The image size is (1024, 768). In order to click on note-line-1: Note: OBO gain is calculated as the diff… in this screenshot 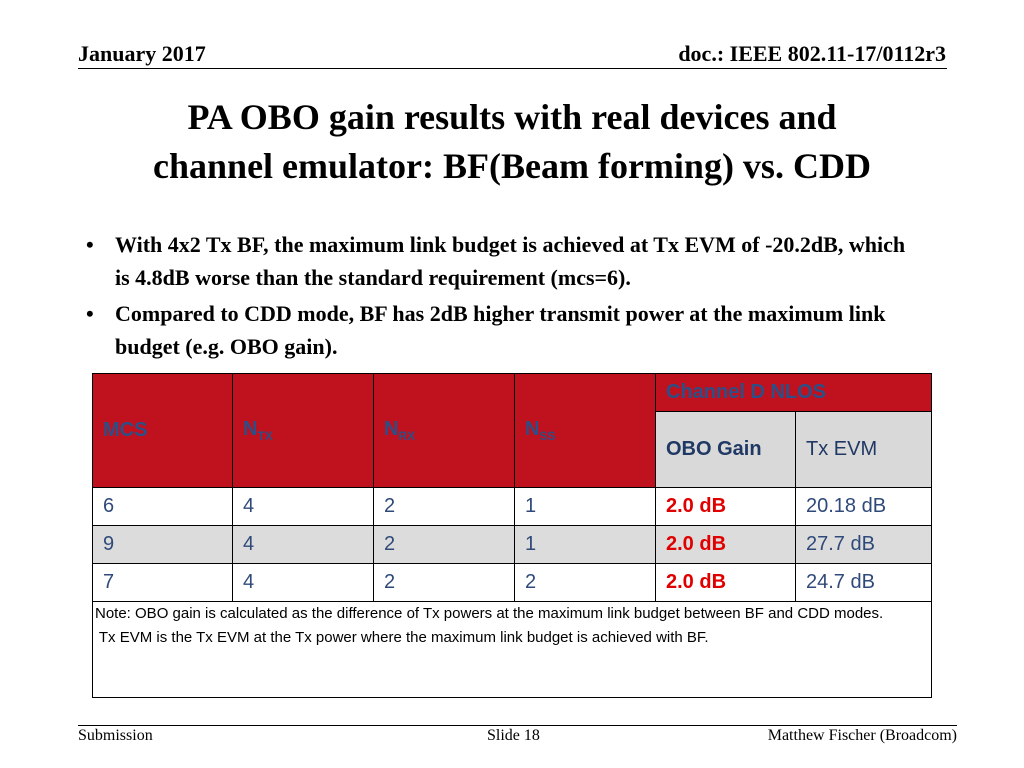, I will do `click(489, 613)`.